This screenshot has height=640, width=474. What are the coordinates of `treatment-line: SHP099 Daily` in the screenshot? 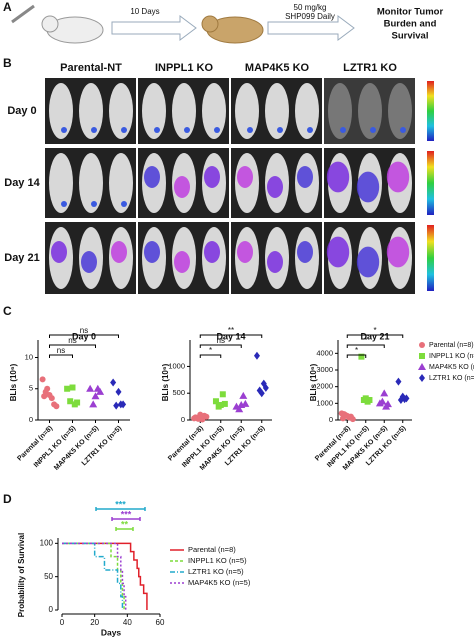 It's located at (310, 16).